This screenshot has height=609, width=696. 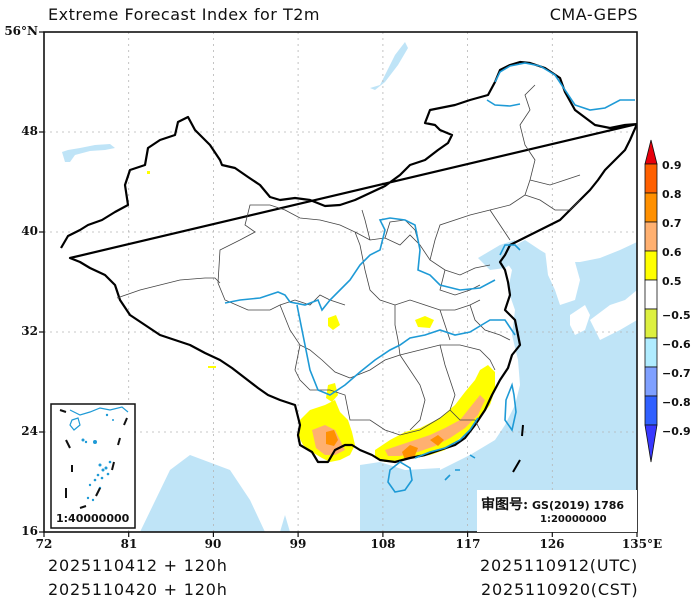 What do you see at coordinates (578, 505) in the screenshot?
I see `approval-code: GS(2019) 1786` at bounding box center [578, 505].